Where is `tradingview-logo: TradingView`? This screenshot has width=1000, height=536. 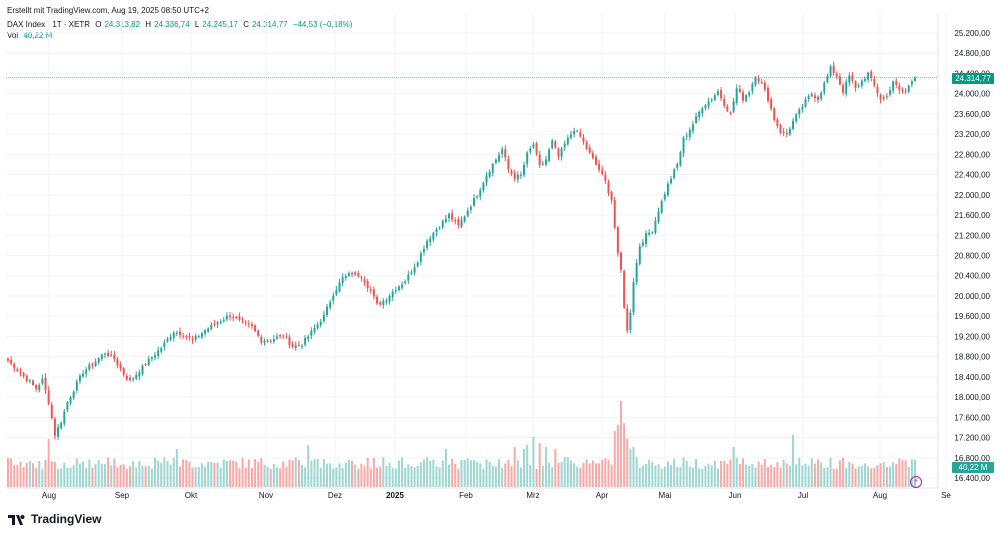 tradingview-logo: TradingView is located at coordinates (54, 519).